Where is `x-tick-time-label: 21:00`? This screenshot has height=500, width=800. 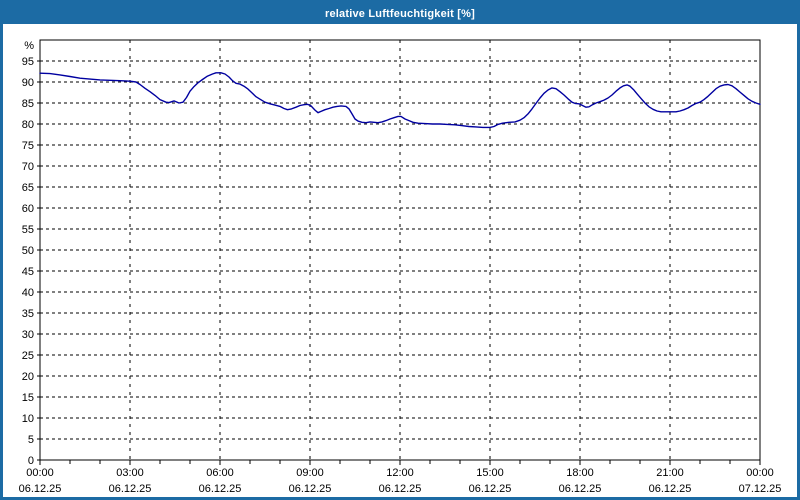
x-tick-time-label: 21:00 is located at coordinates (670, 473).